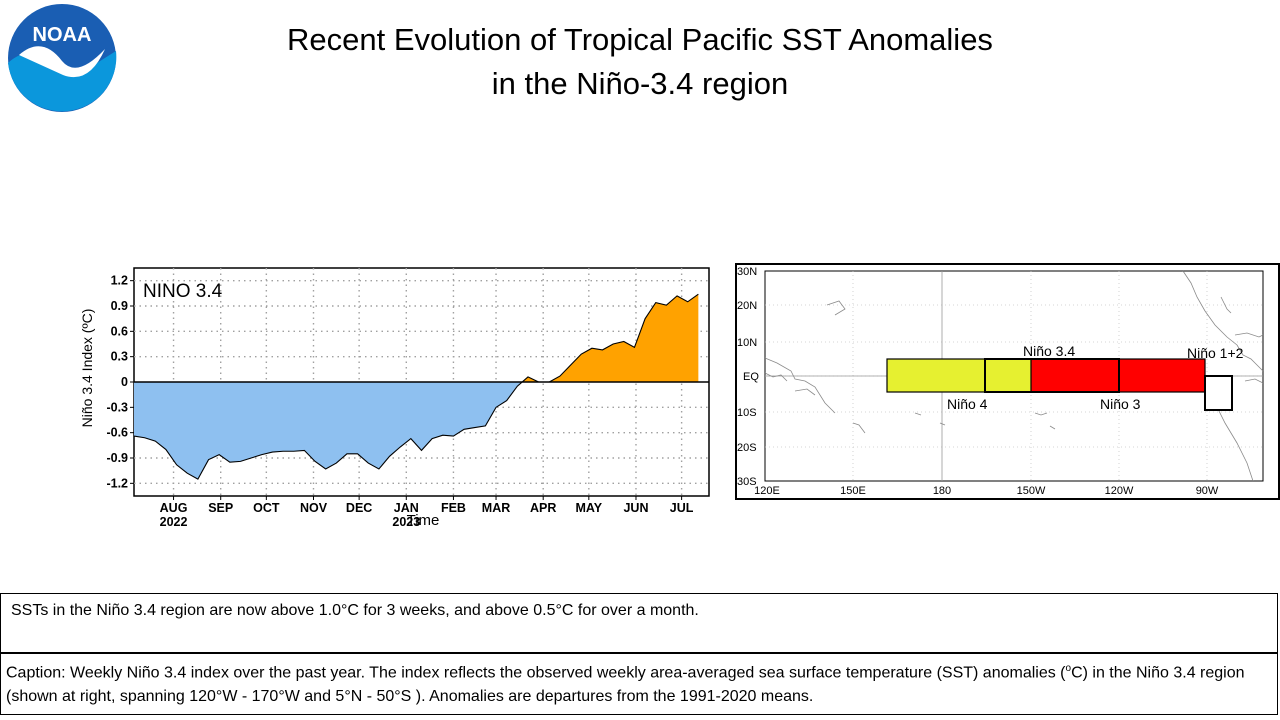 This screenshot has width=1280, height=720. What do you see at coordinates (174, 508) in the screenshot?
I see `x-tick-label: AUG` at bounding box center [174, 508].